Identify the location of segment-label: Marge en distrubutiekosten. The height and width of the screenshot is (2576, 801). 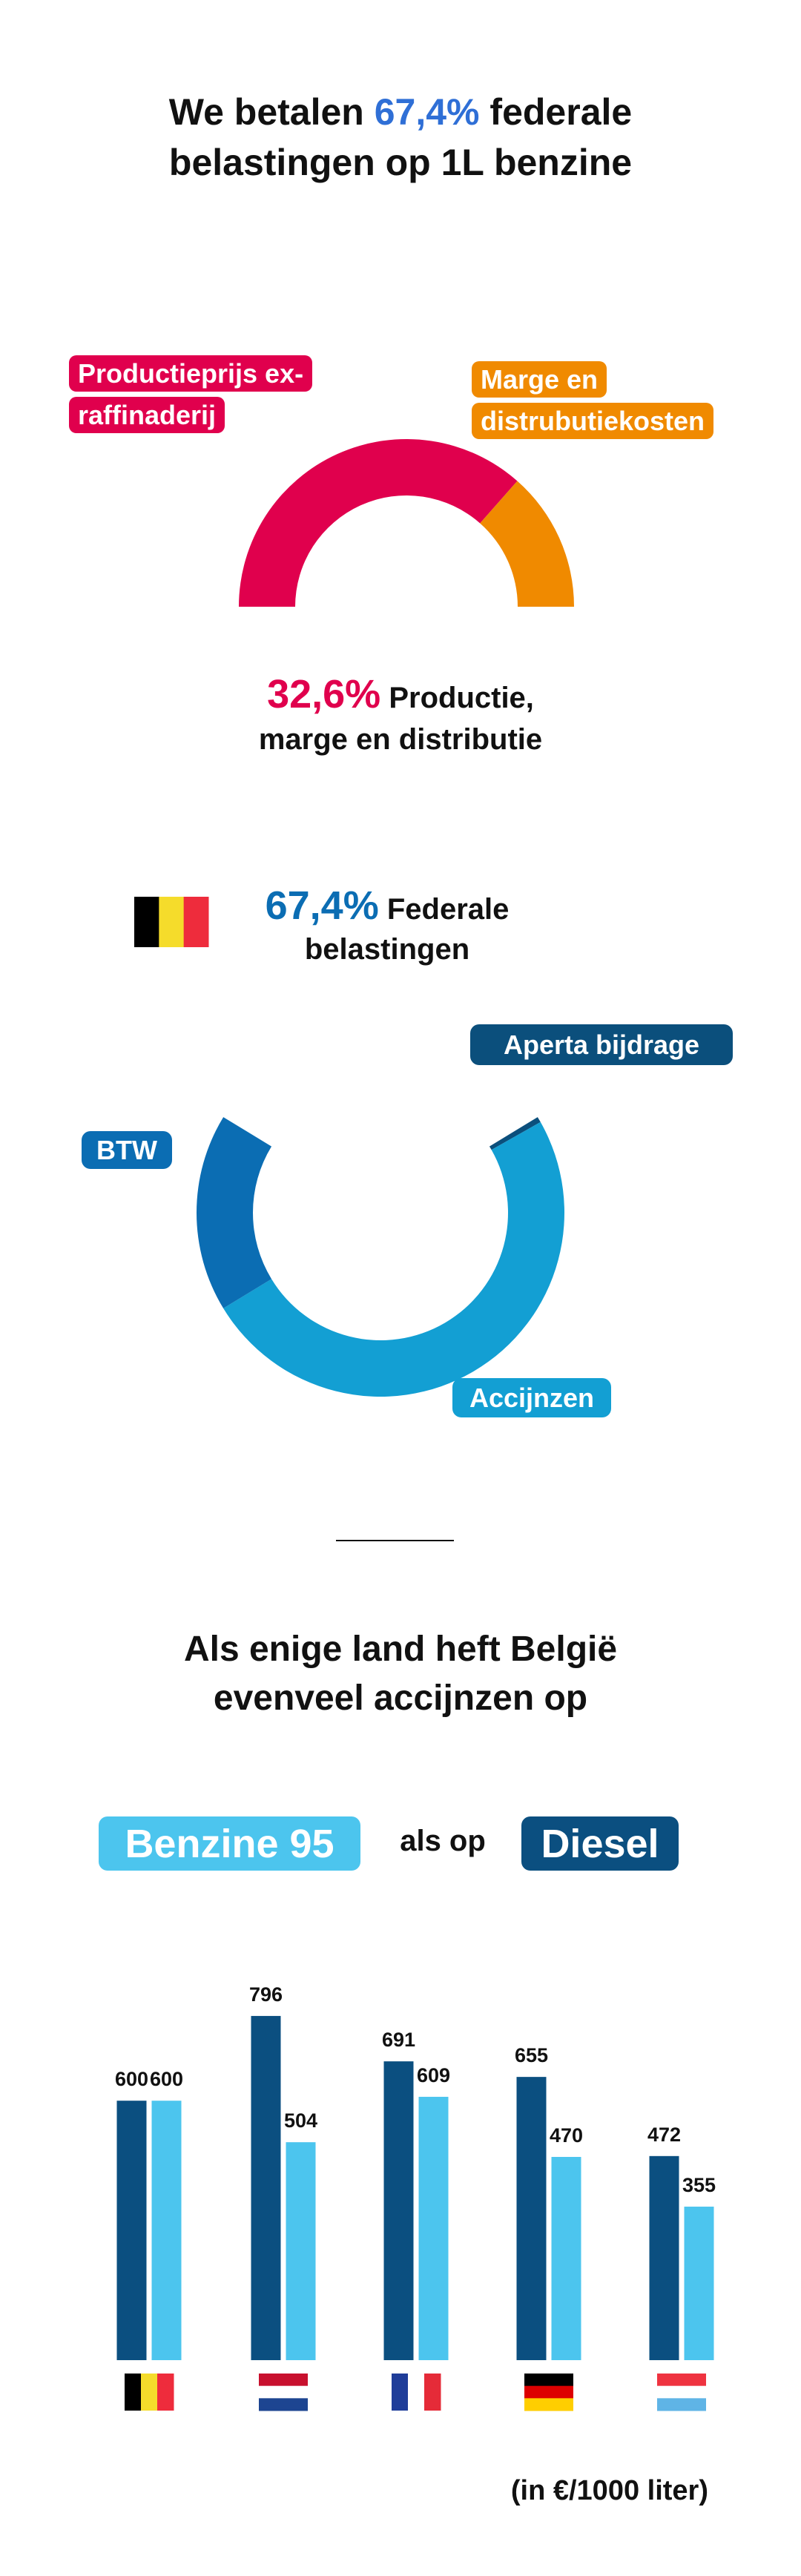
(624, 400).